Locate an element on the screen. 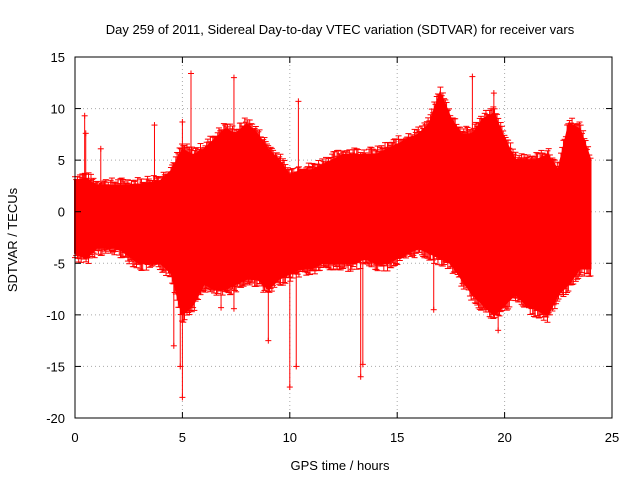 The width and height of the screenshot is (640, 480). y-tick-label: 15 is located at coordinates (58, 57).